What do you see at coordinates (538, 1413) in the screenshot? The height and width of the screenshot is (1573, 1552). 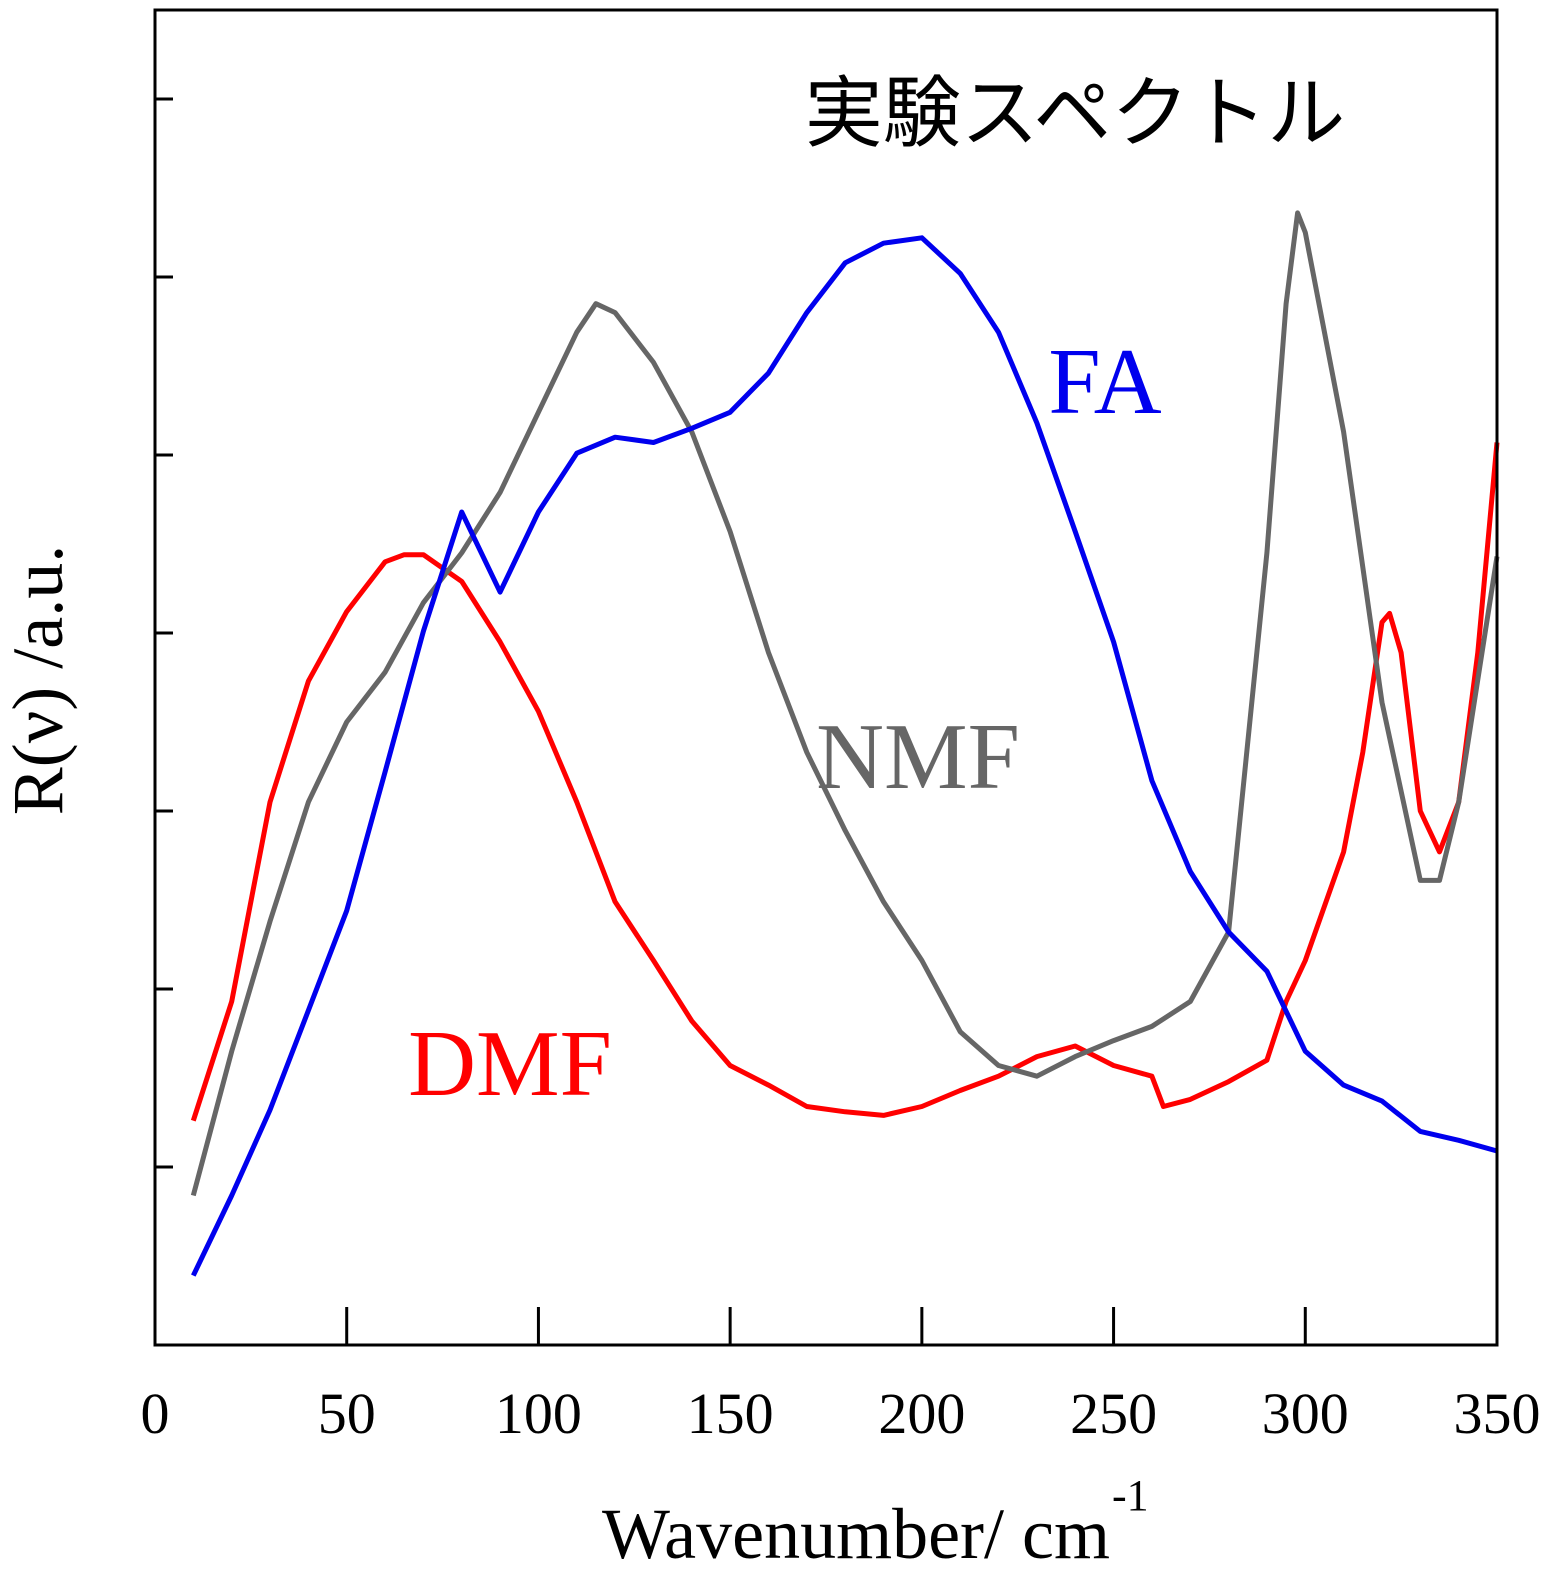 I see `x-tick-label: 100` at bounding box center [538, 1413].